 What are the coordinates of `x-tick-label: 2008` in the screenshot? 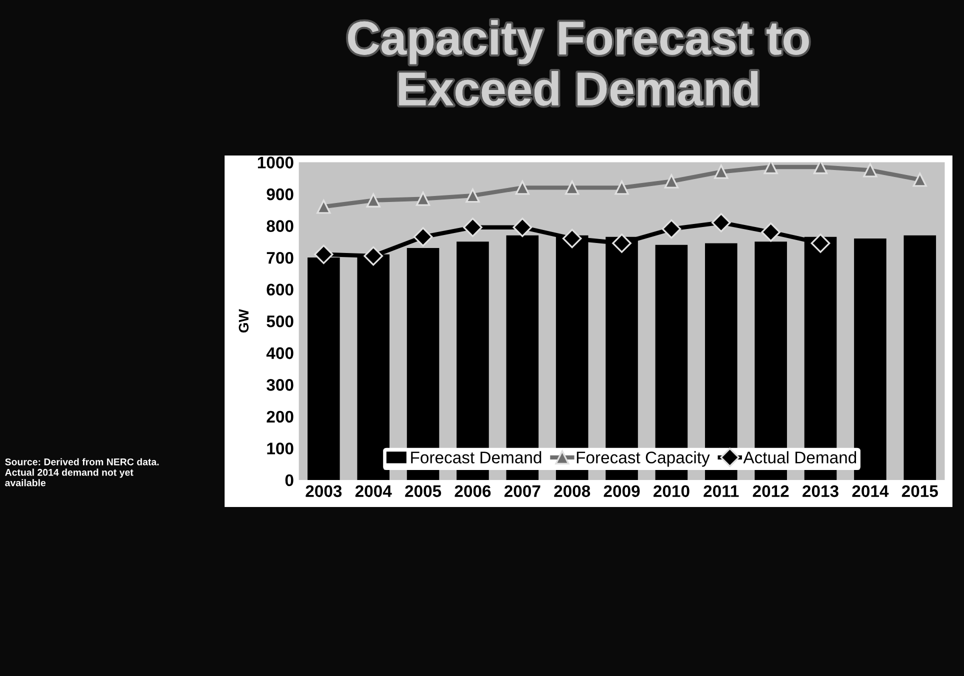 It's located at (572, 491).